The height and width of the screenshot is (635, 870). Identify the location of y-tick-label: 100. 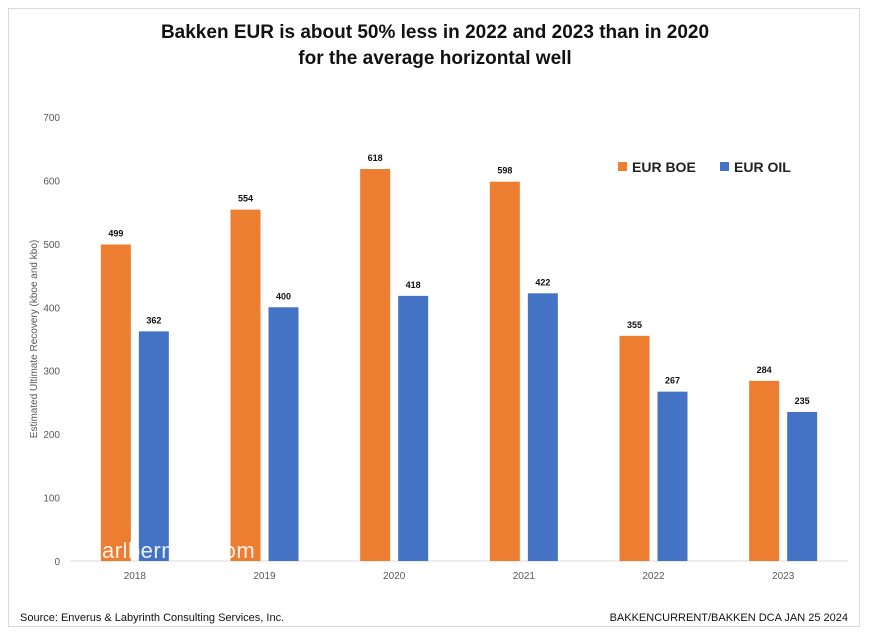
(51, 499).